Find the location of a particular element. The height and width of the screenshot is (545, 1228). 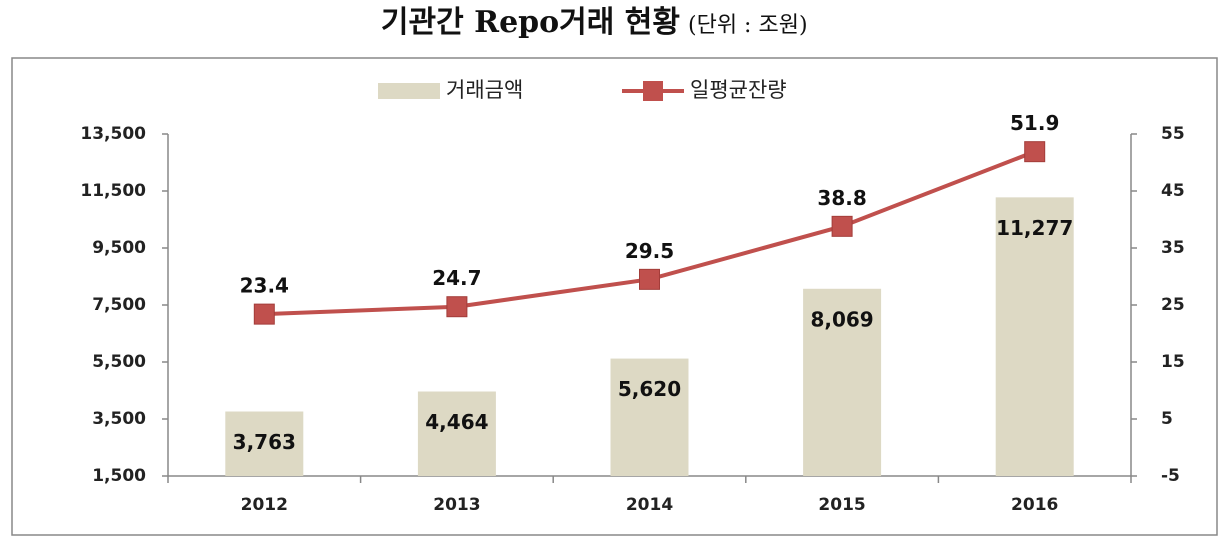

y2-tick-label: 15 is located at coordinates (1173, 362).